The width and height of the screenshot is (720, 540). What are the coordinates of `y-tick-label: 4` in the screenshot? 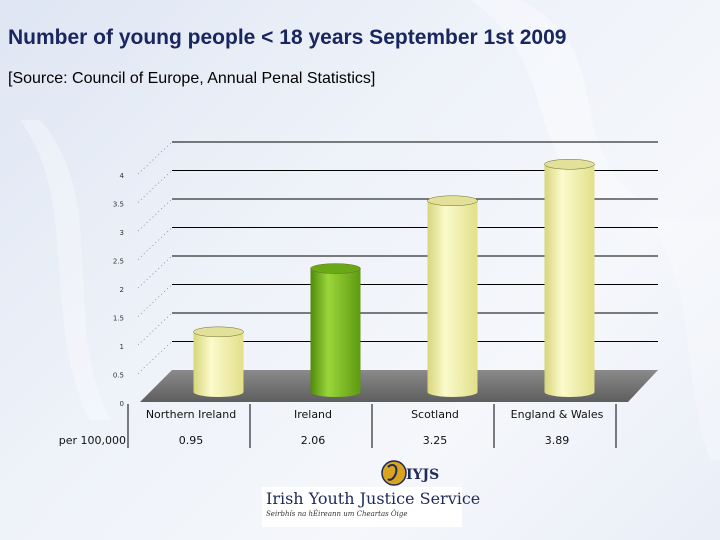 It's located at (122, 176).